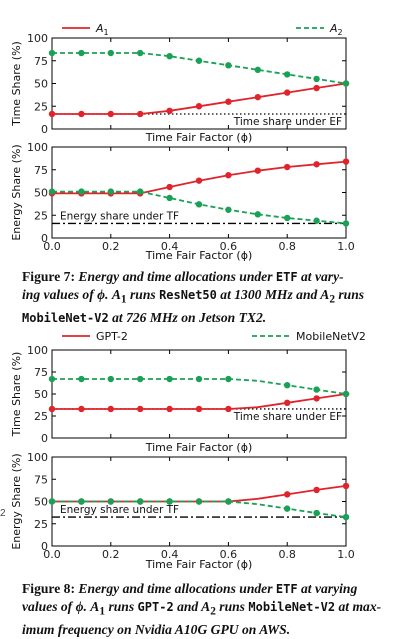 The image size is (410, 639). Describe the element at coordinates (37, 38) in the screenshot. I see `fig7-time-ytick-label: 100` at that location.